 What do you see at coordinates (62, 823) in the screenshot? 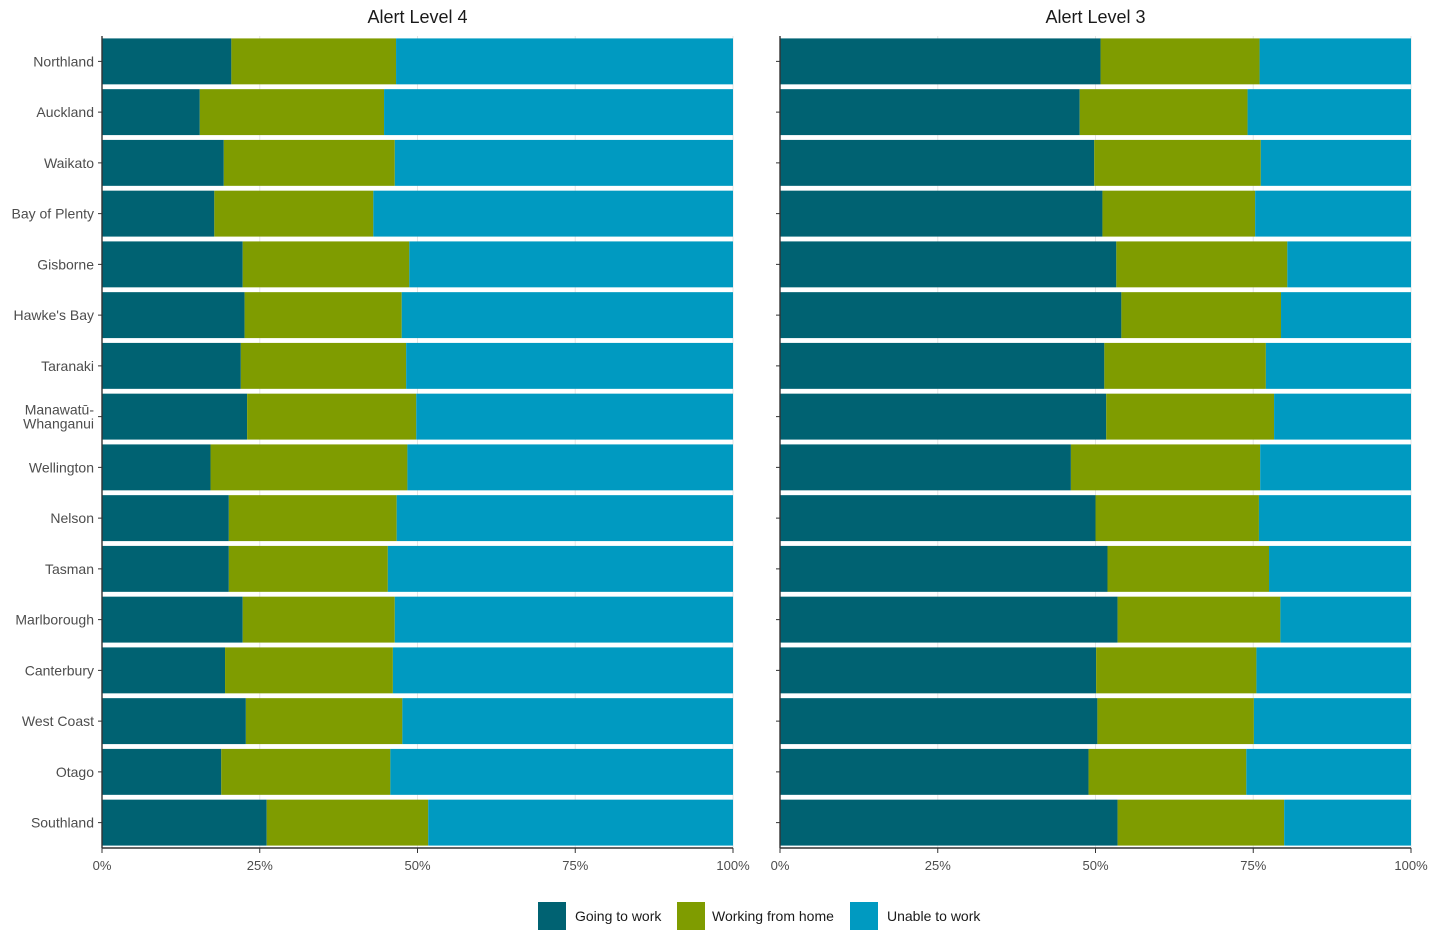
I see `category-label: Southland` at bounding box center [62, 823].